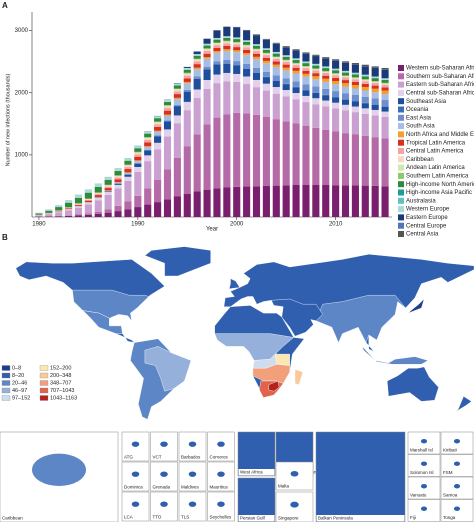  Describe the element at coordinates (440, 185) in the screenshot. I see `legend-label: High-income North America` at that location.